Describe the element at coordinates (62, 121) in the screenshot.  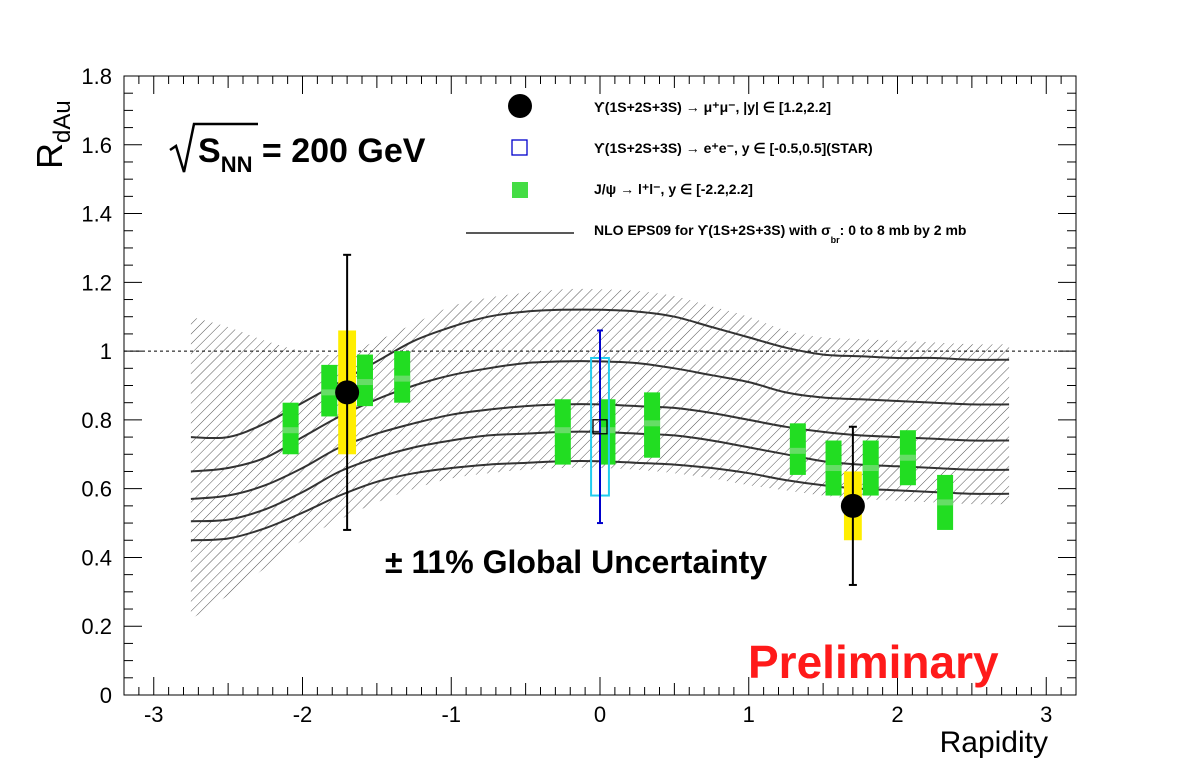
I see `y-axis-label-sub: dAu` at that location.